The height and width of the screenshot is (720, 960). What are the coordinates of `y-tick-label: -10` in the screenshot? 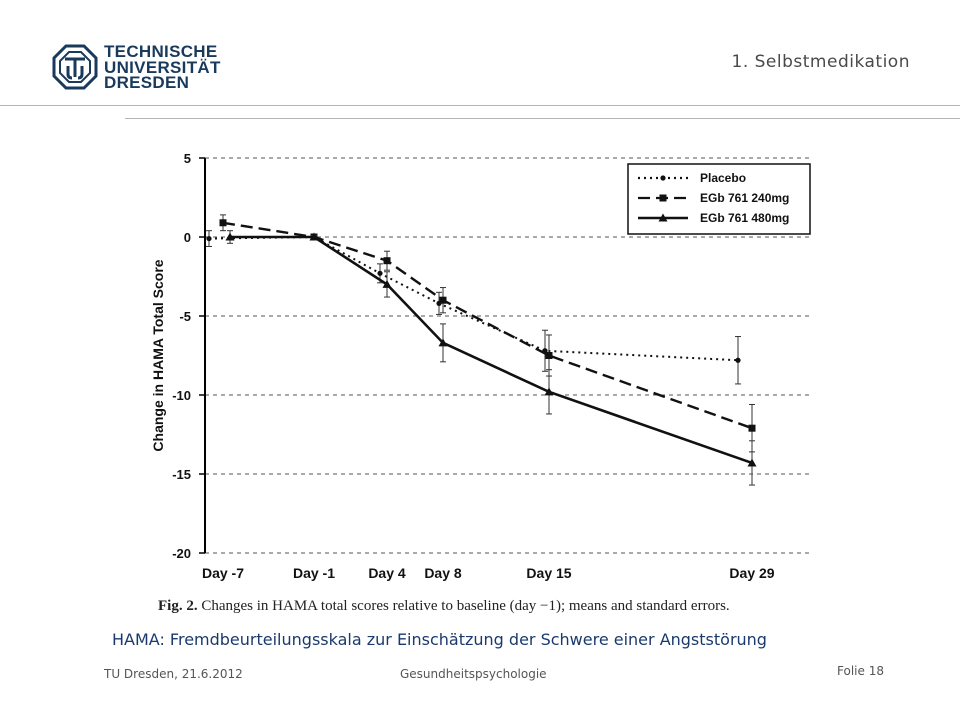 It's located at (181, 395).